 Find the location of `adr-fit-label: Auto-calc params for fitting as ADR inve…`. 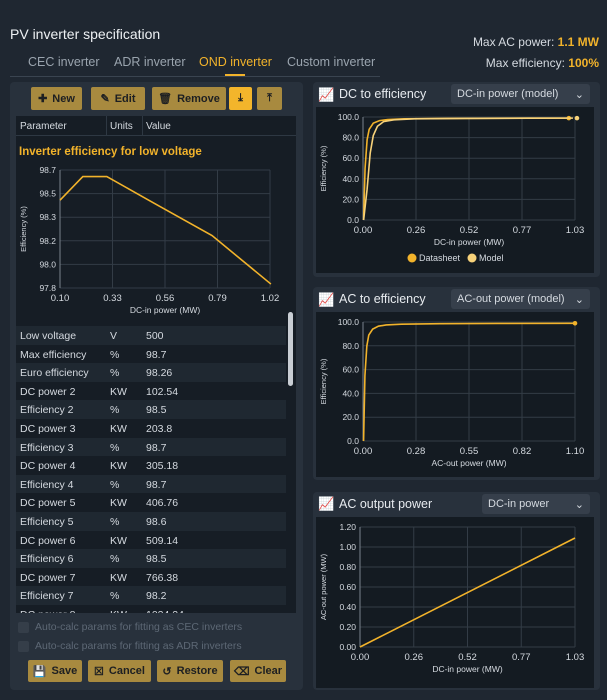

adr-fit-label: Auto-calc params for fitting as ADR inve… is located at coordinates (138, 646).